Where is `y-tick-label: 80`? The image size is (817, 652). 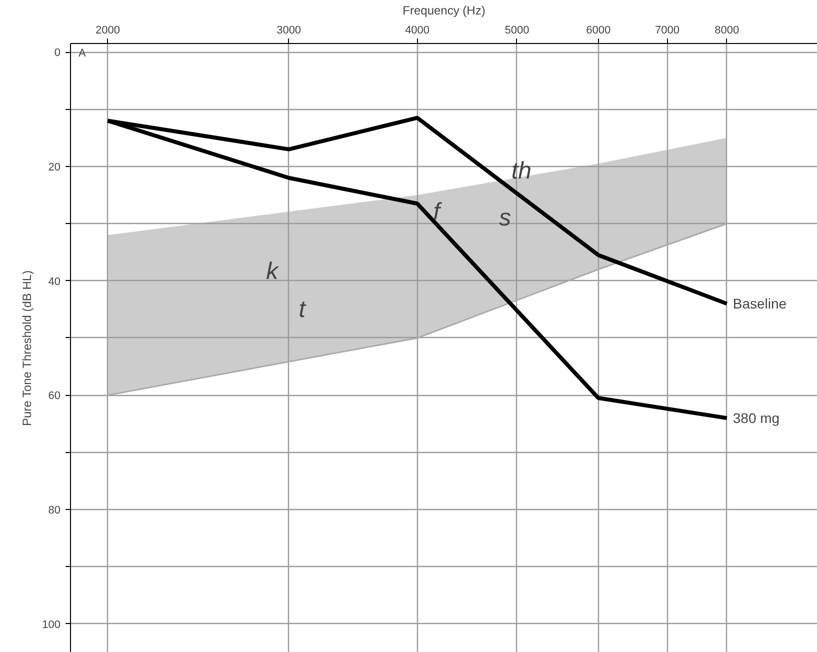 y-tick-label: 80 is located at coordinates (54, 510).